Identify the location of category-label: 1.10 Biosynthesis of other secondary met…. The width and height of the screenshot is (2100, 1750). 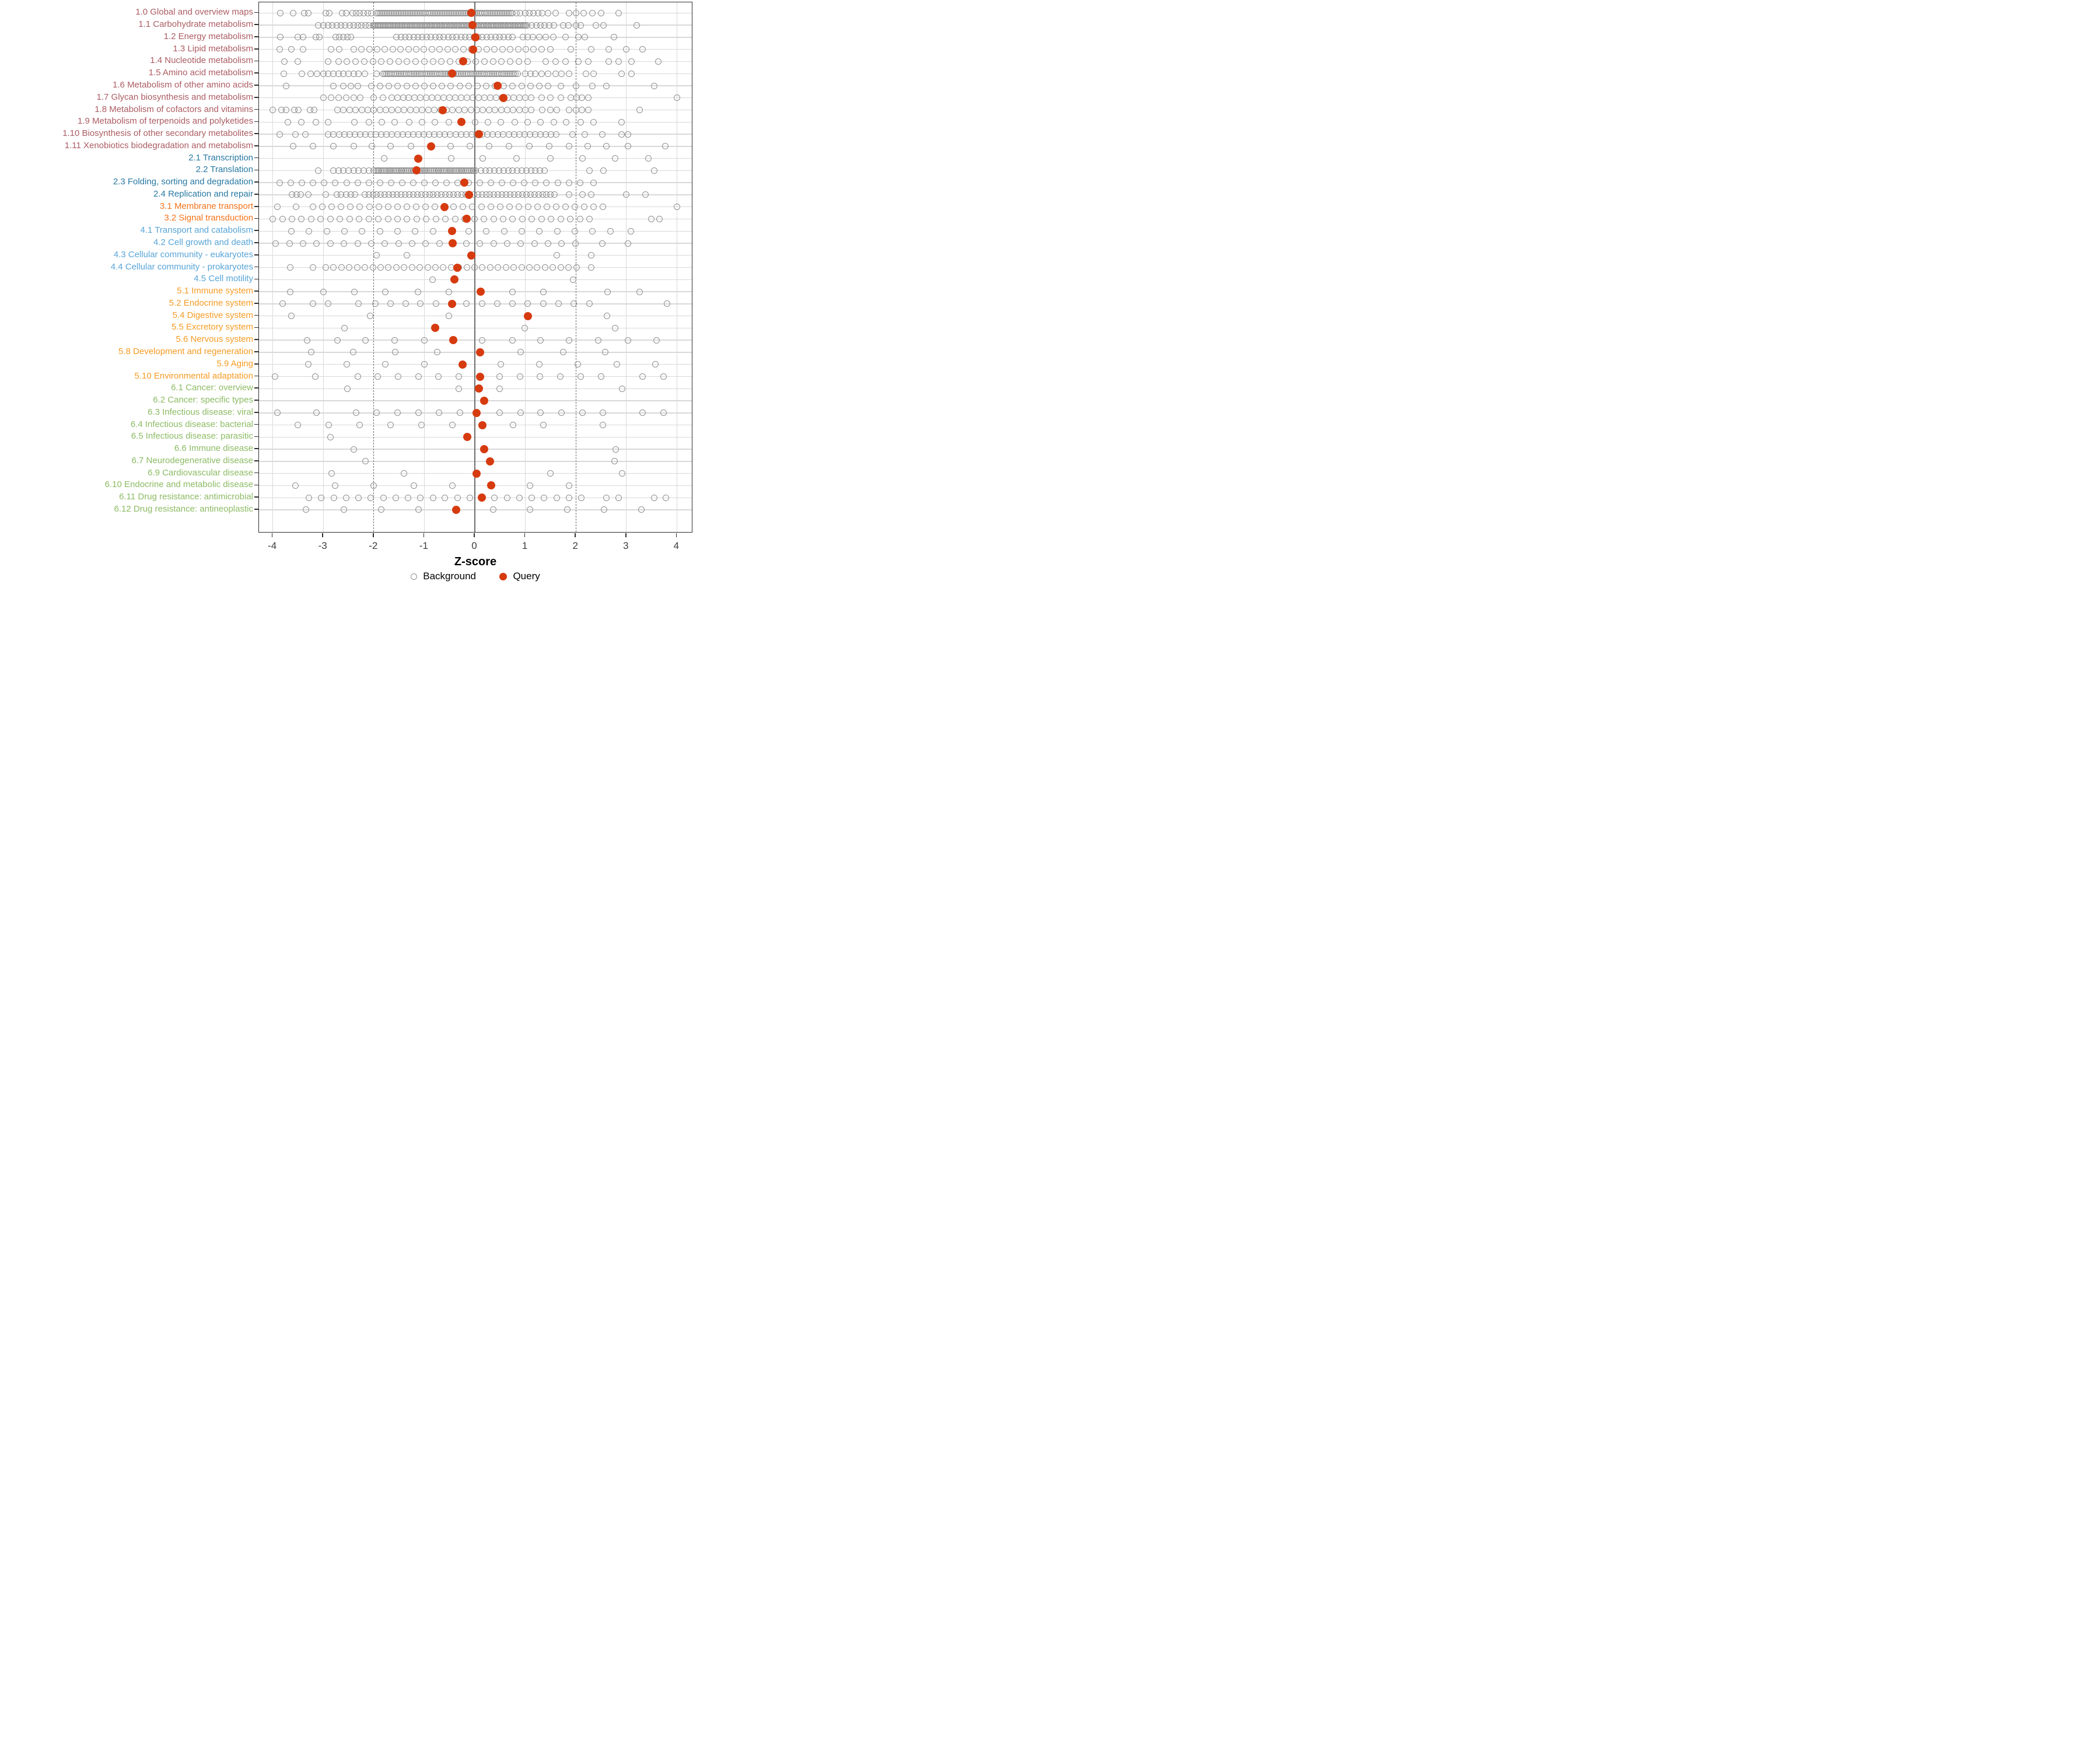
(157, 133).